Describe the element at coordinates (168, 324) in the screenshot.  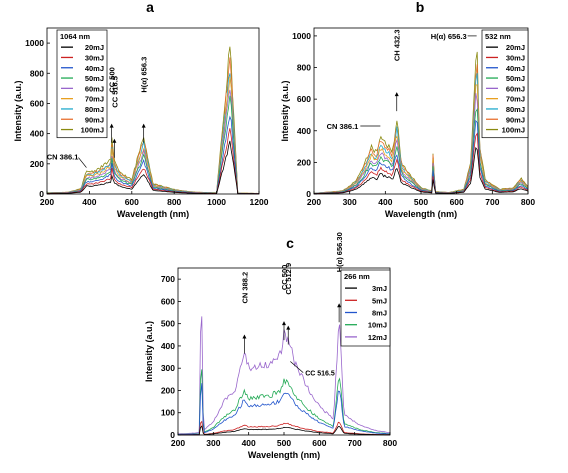
I see `y-tick-label: 500` at that location.